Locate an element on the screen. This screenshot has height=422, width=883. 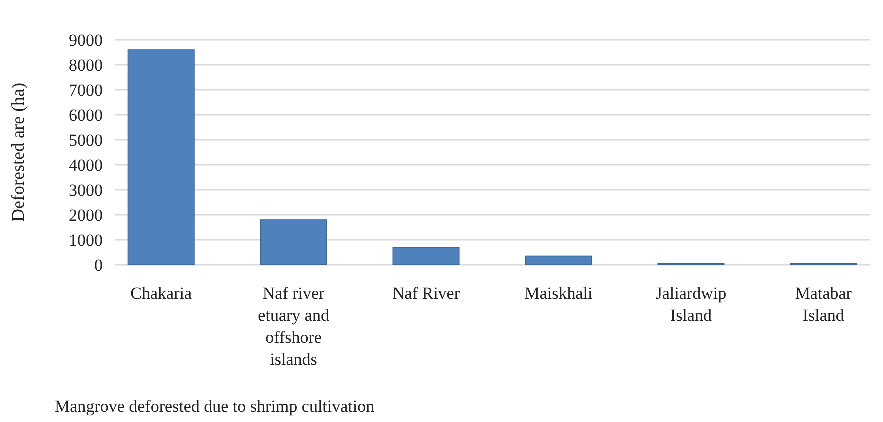
y-tick-label: 6000 is located at coordinates (86, 115).